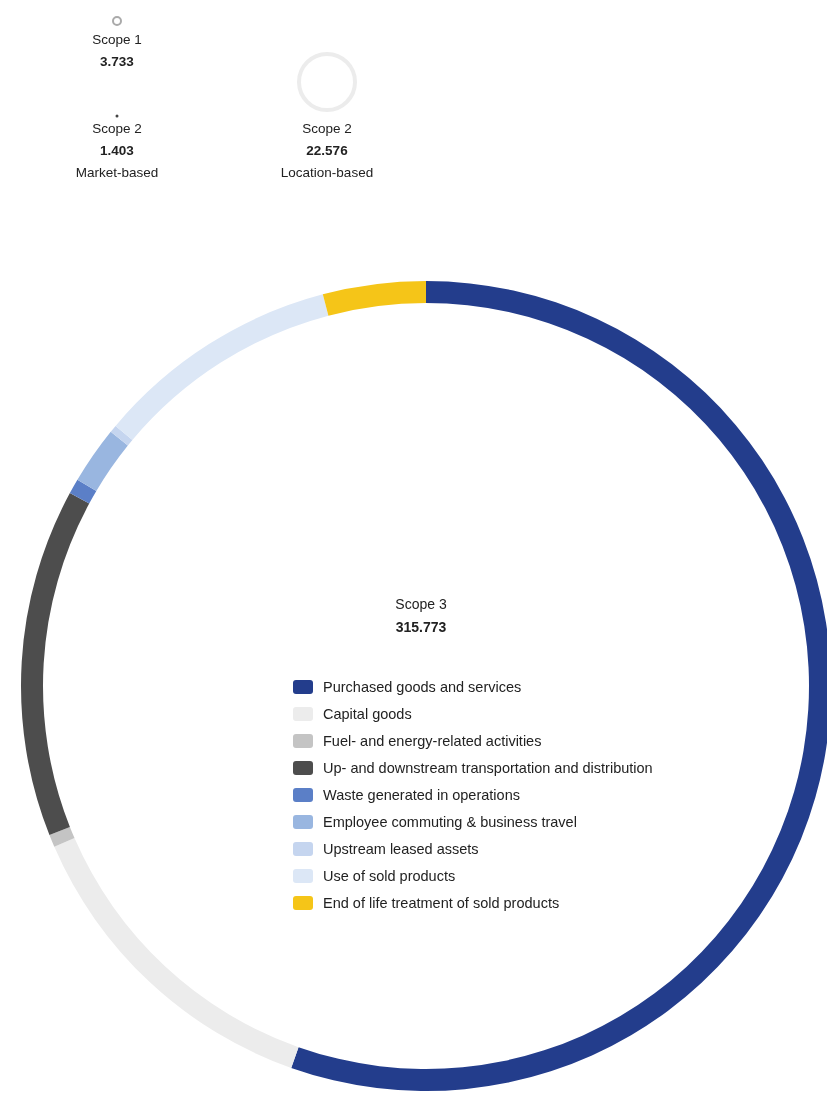 The height and width of the screenshot is (1093, 827). What do you see at coordinates (401, 848) in the screenshot?
I see `legend-label: Upstream leased assets` at bounding box center [401, 848].